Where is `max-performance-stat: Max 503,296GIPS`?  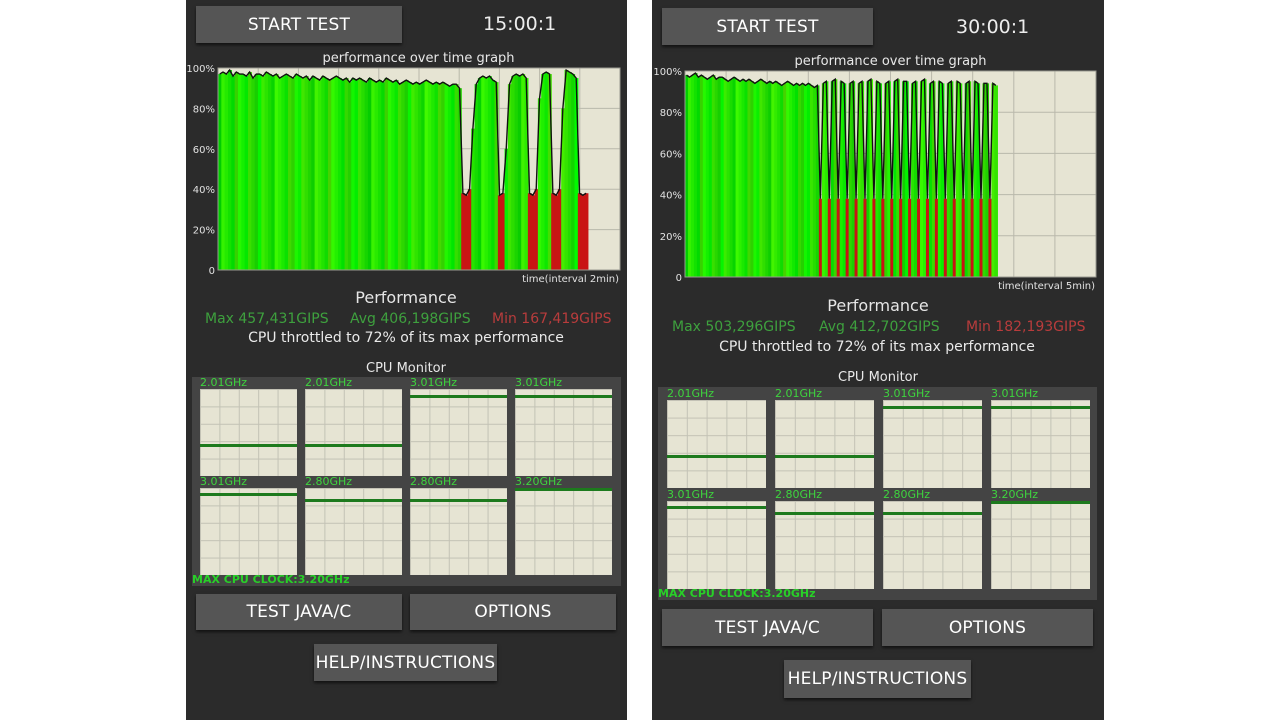
max-performance-stat: Max 503,296GIPS is located at coordinates (734, 327).